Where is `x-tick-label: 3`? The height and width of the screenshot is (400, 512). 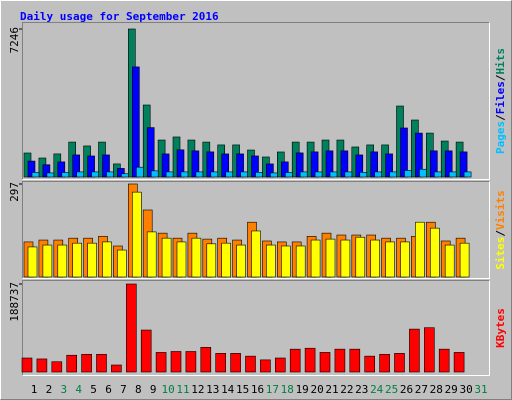
x-tick-label: 3 is located at coordinates (63, 389).